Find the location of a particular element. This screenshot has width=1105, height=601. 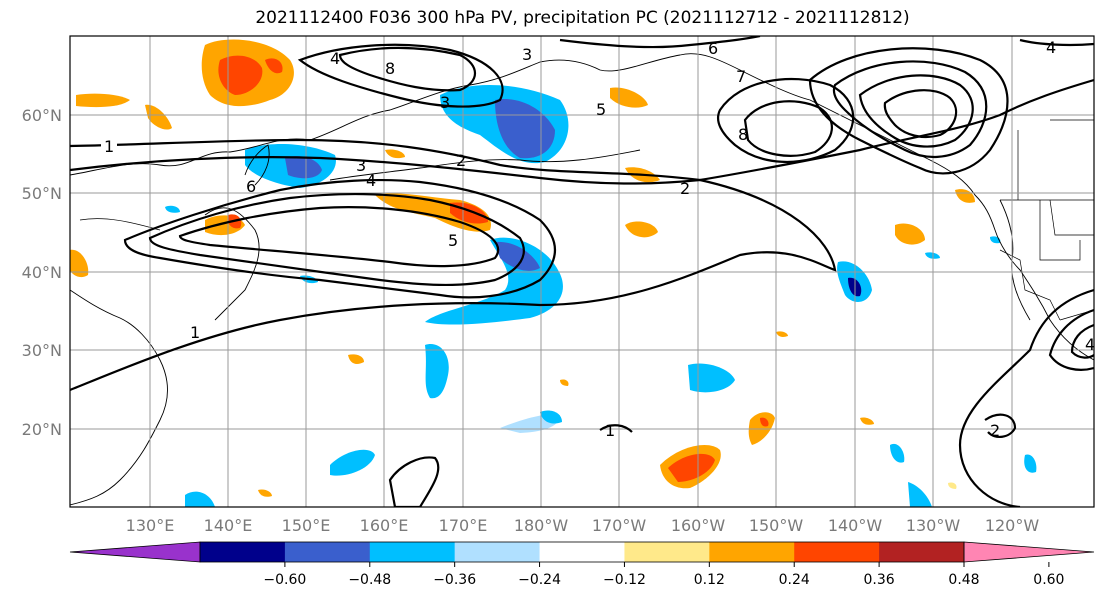

lat-label: 30°N is located at coordinates (42, 350).